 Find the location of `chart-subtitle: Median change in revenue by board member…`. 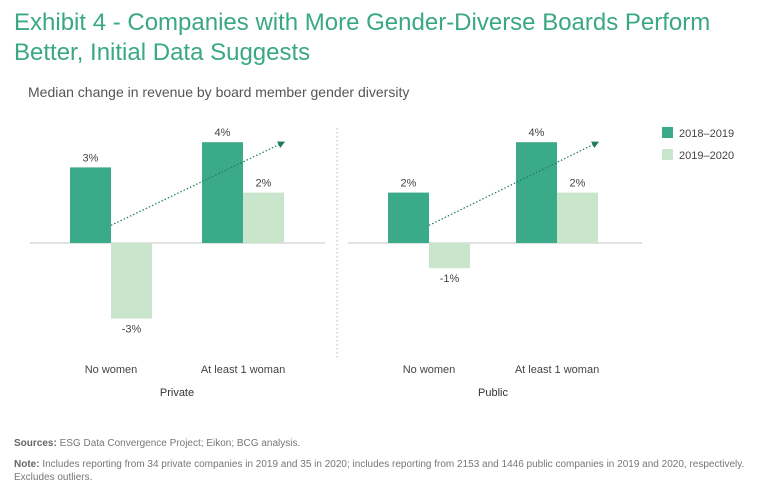

chart-subtitle: Median change in revenue by board member… is located at coordinates (219, 92).